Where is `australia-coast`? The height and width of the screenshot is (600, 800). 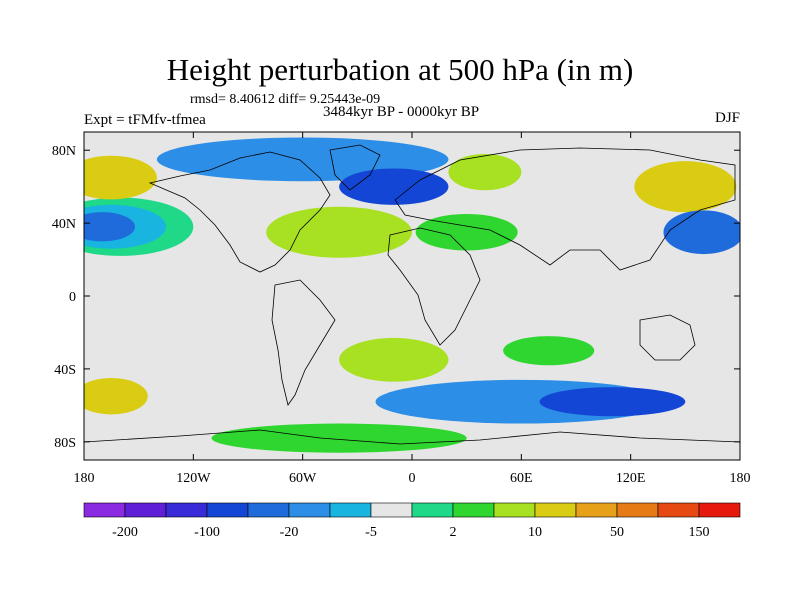 australia-coast is located at coordinates (667, 337).